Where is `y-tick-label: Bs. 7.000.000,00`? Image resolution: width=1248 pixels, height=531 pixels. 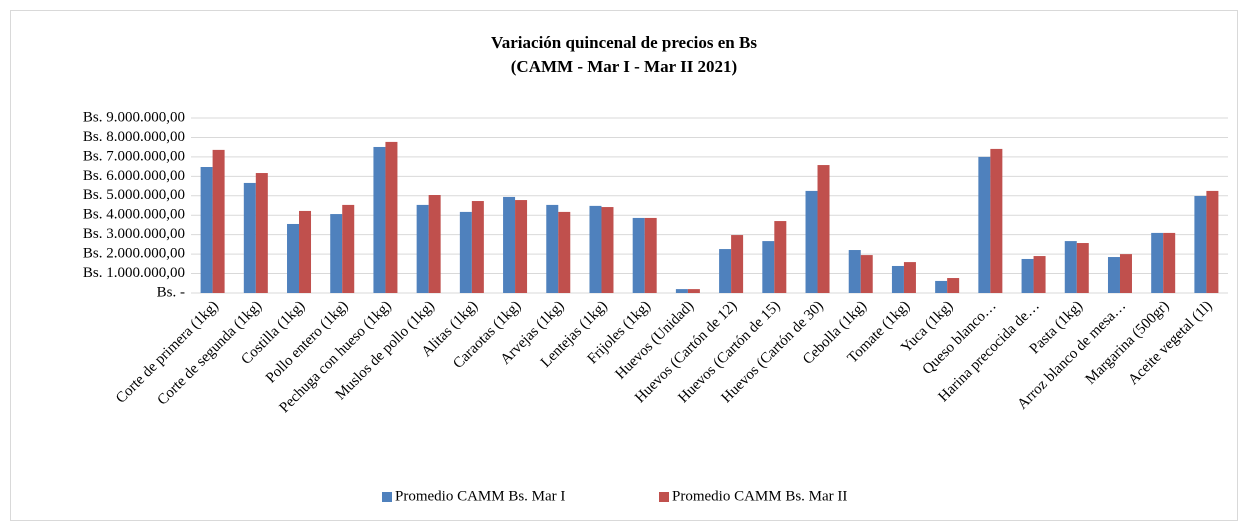
y-tick-label: Bs. 7.000.000,00 is located at coordinates (134, 156).